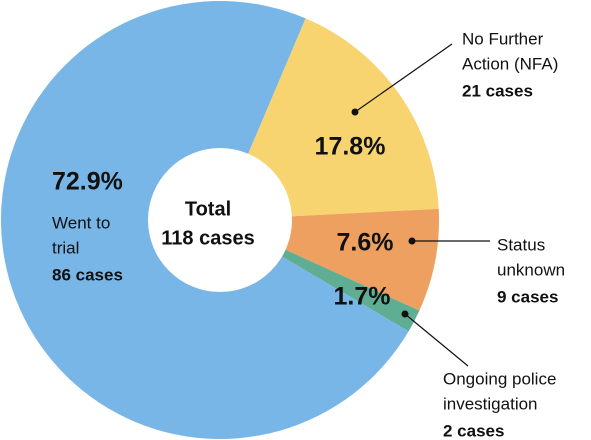 This screenshot has height=440, width=591. Describe the element at coordinates (527, 296) in the screenshot. I see `case-label: 9 cases` at that location.